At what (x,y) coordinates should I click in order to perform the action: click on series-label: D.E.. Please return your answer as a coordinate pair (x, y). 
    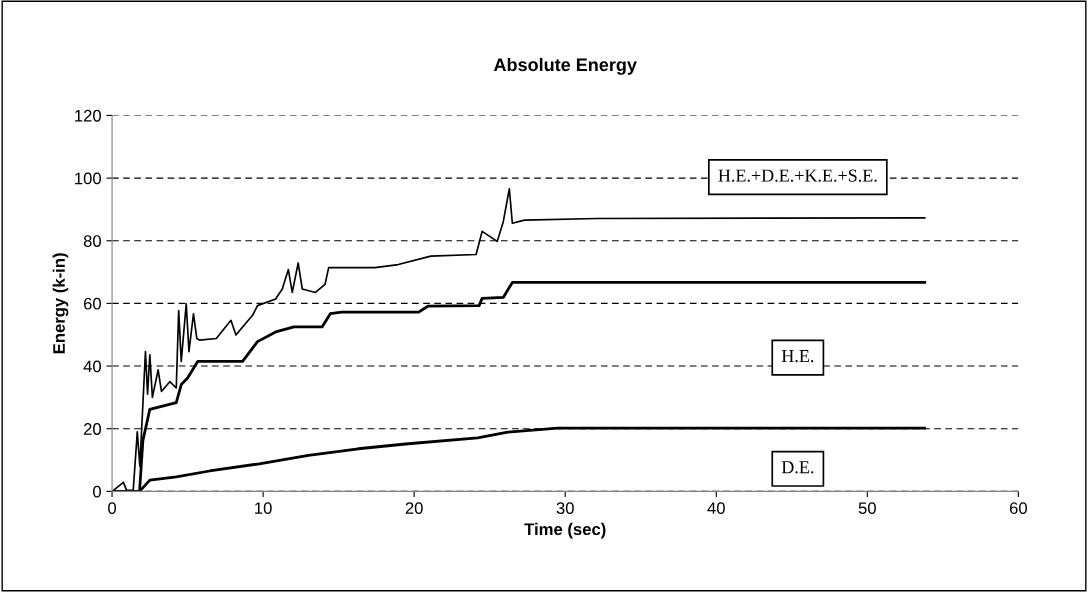
    Looking at the image, I should click on (797, 467).